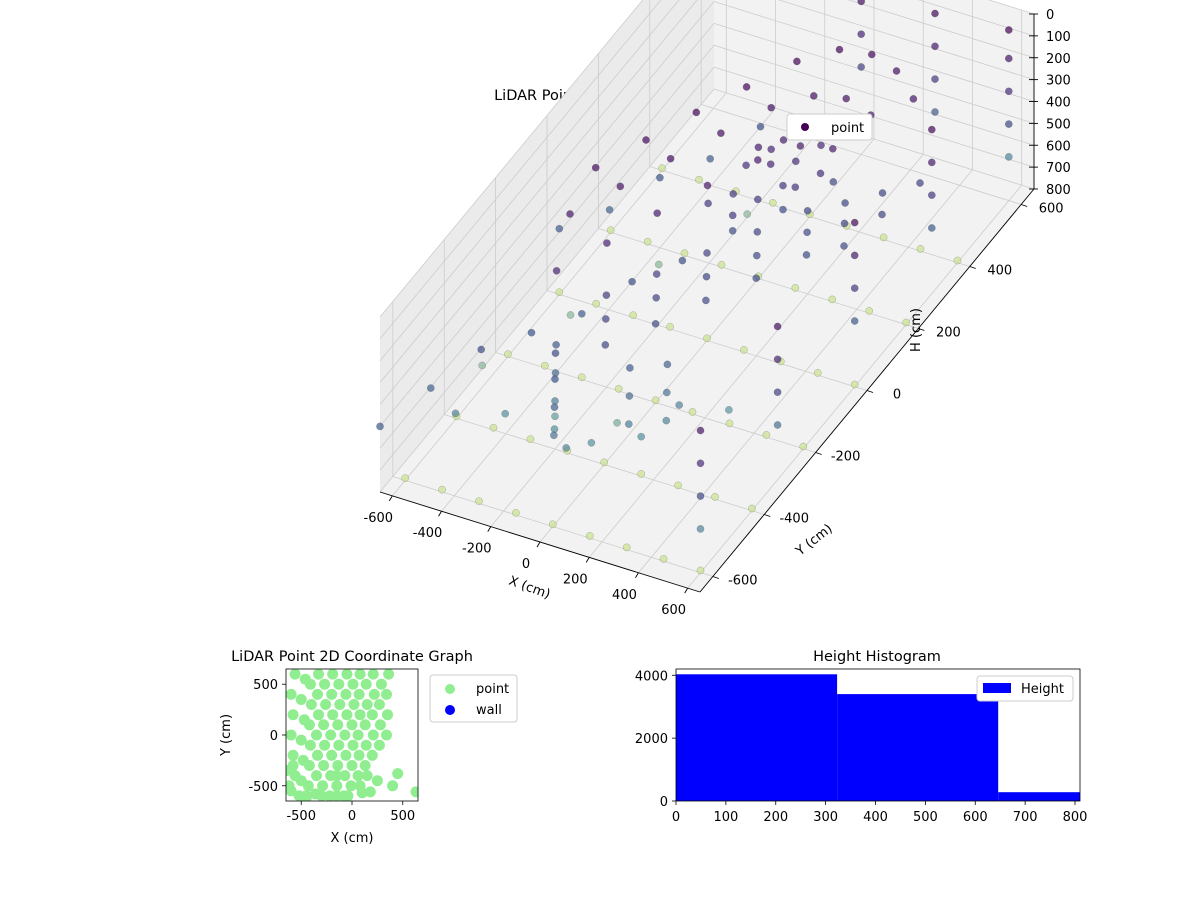 The width and height of the screenshot is (1200, 900). What do you see at coordinates (1058, 190) in the screenshot?
I see `tick-label-z-3d: 800` at bounding box center [1058, 190].